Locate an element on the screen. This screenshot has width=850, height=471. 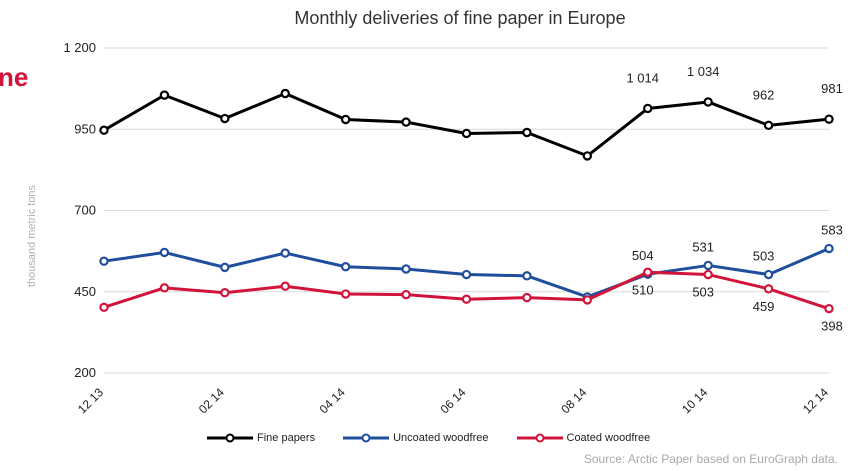
data-label-fine-papers: 962 is located at coordinates (764, 94).